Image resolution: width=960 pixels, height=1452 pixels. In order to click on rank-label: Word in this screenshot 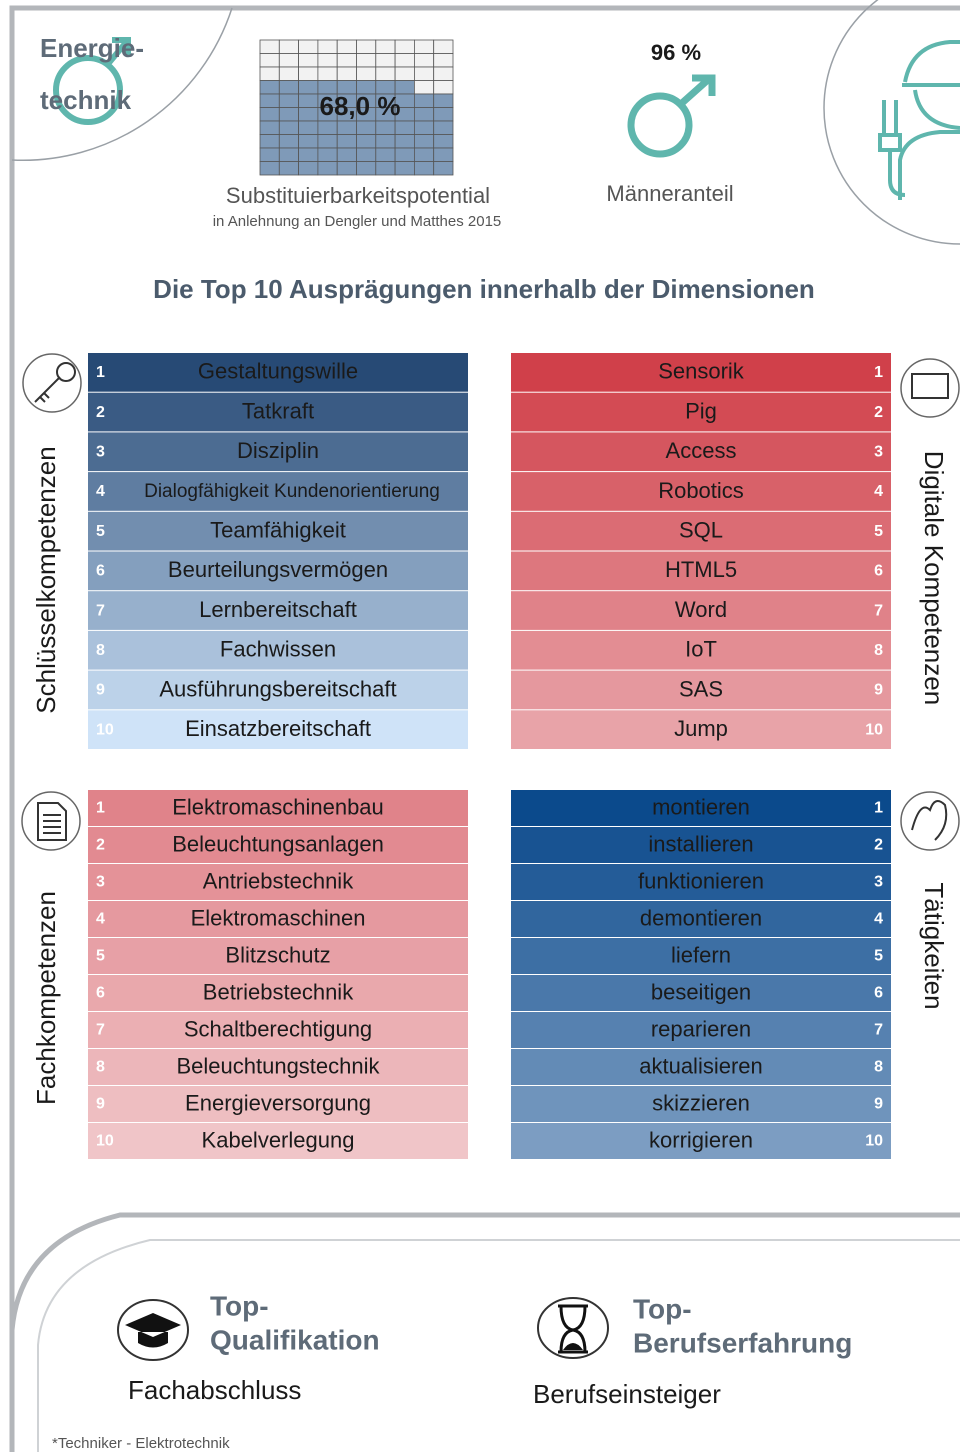, I will do `click(701, 609)`.